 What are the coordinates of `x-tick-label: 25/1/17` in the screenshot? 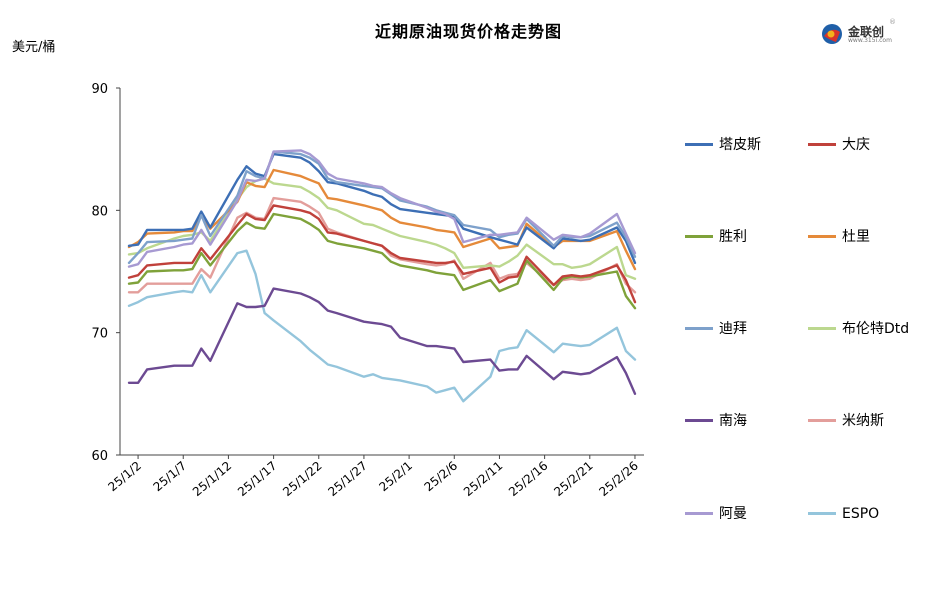 It's located at (257, 479).